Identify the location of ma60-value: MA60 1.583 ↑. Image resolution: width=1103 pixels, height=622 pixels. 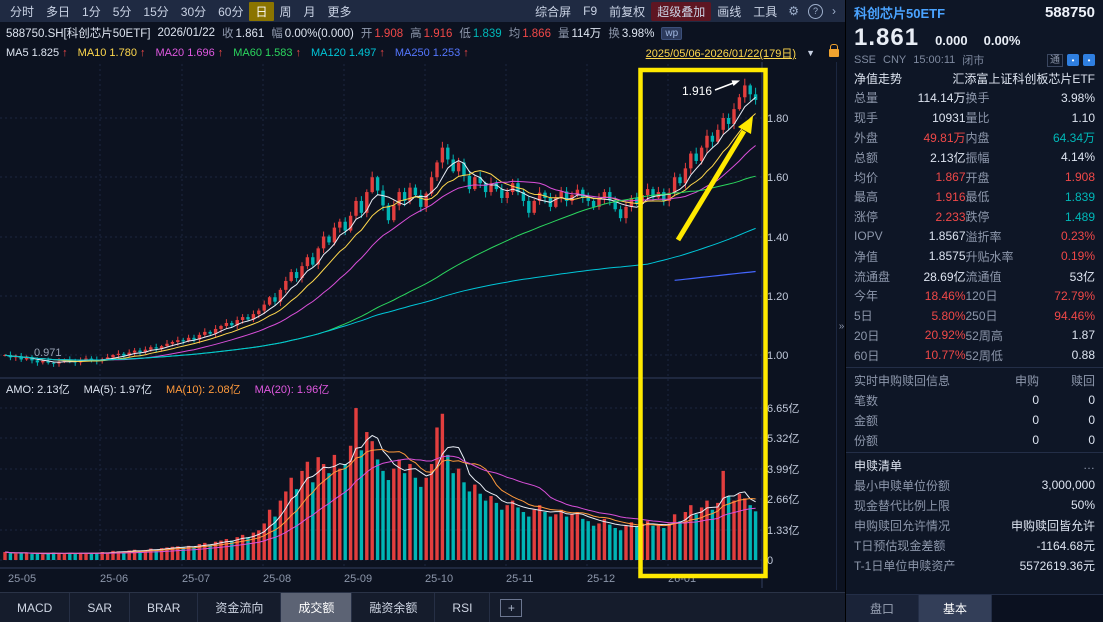
(267, 53).